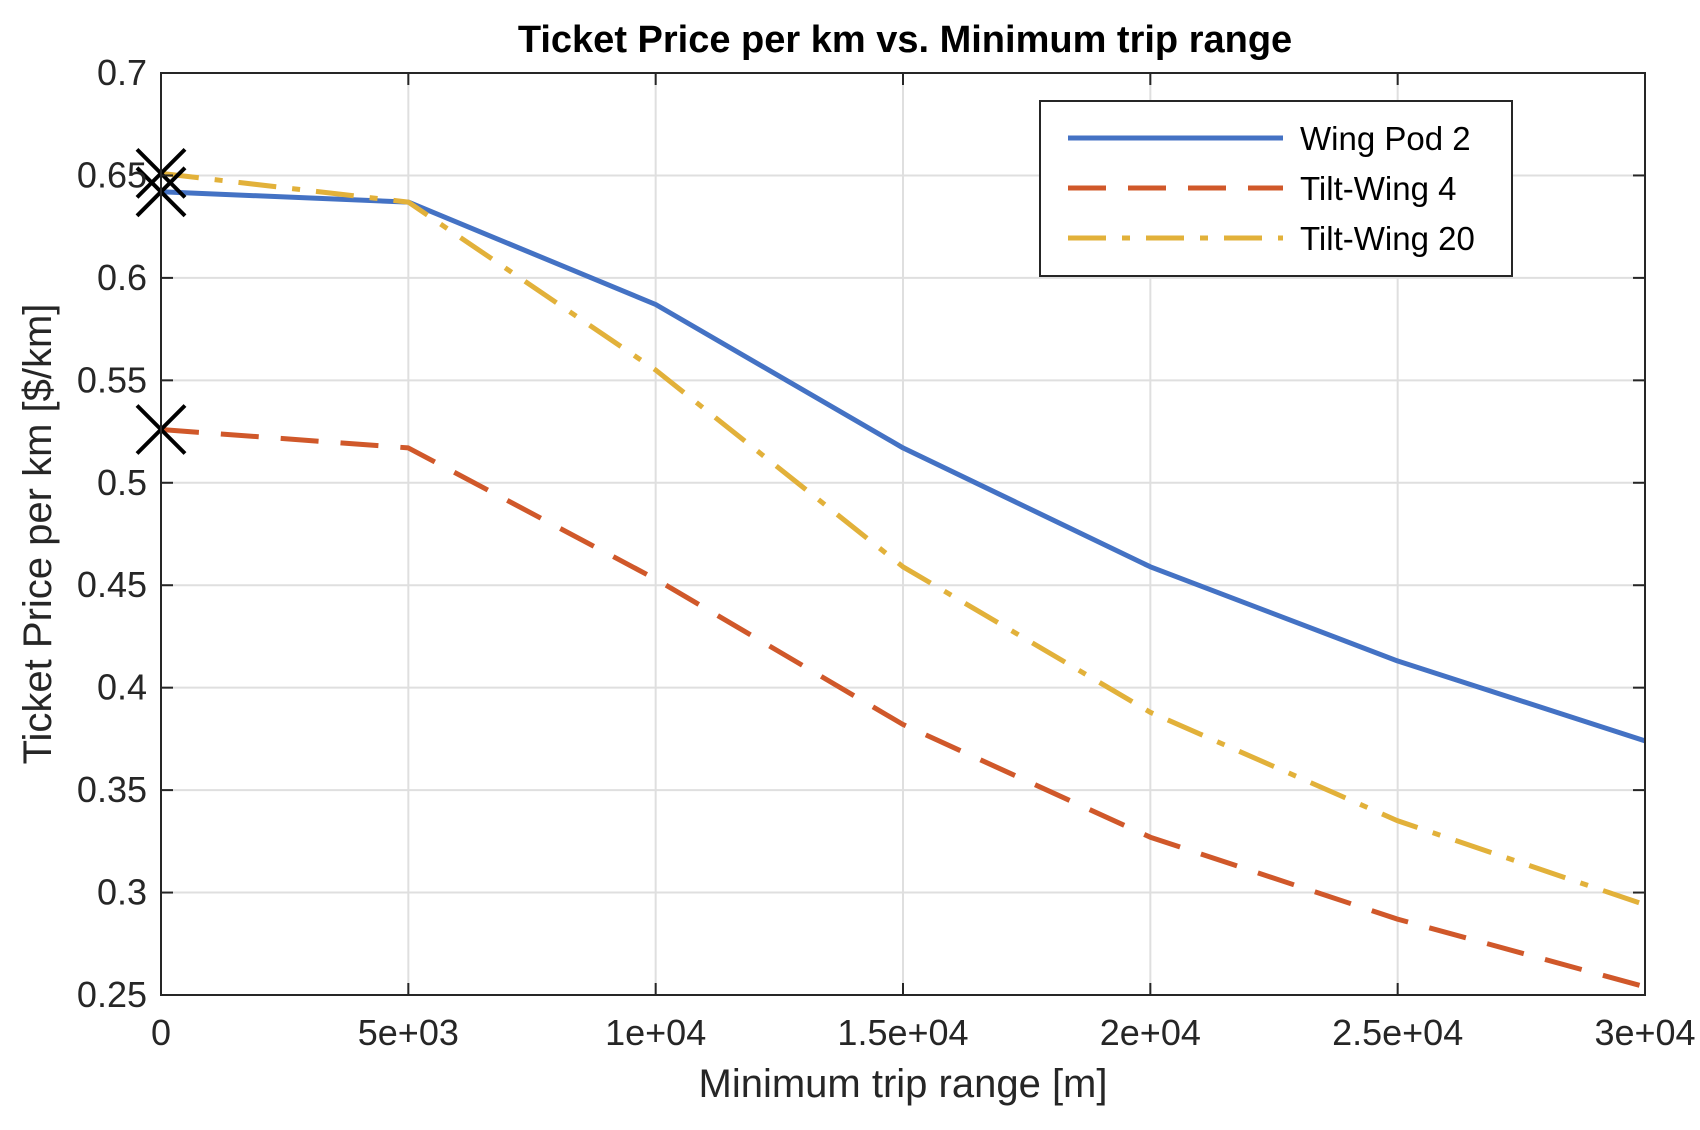 The height and width of the screenshot is (1130, 1700). What do you see at coordinates (1378, 188) in the screenshot?
I see `legend-label: Tilt-Wing 4` at bounding box center [1378, 188].